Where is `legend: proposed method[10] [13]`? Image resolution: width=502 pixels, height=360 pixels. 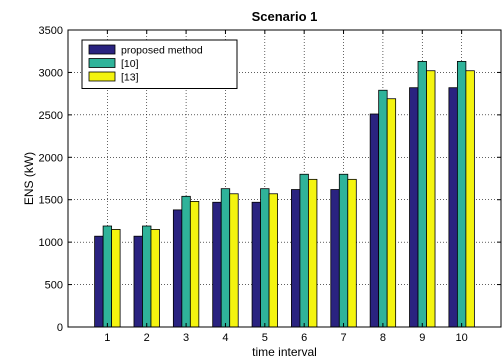 legend: proposed method[10] [13] is located at coordinates (159, 64).